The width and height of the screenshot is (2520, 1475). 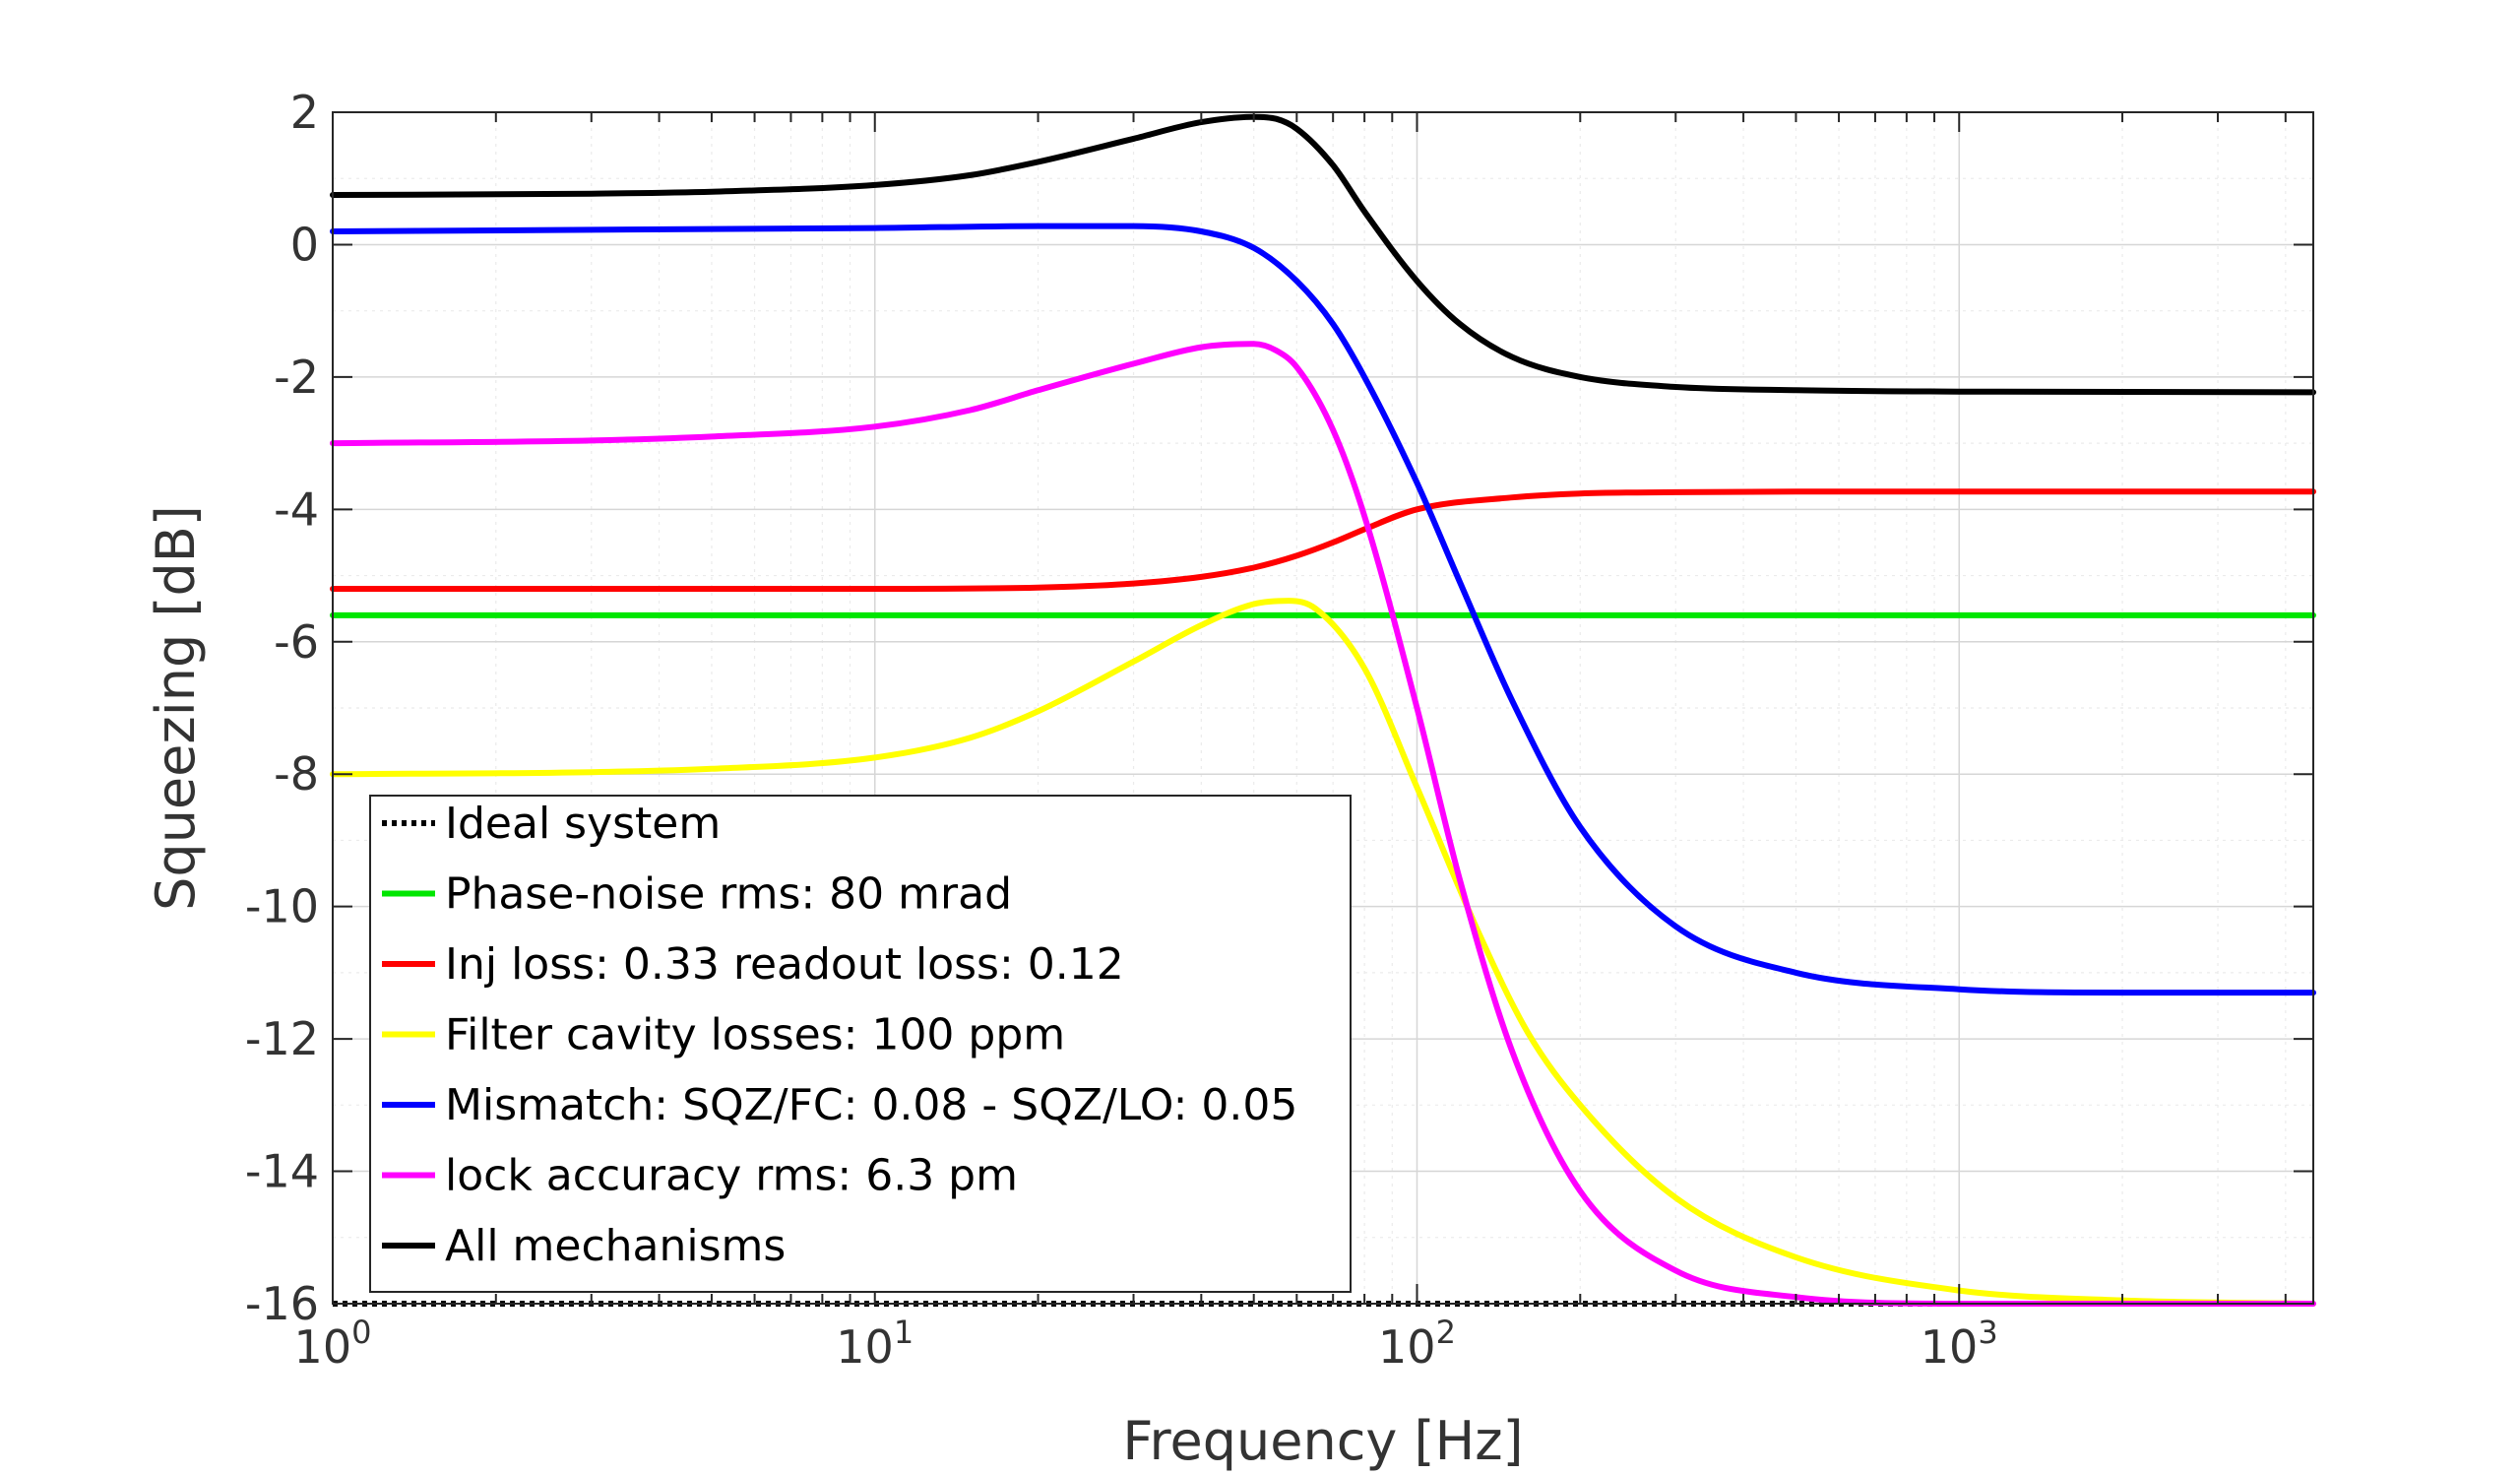 What do you see at coordinates (1146, 1344) in the screenshot?
I see `x-tick-labels: 10⁰ 10¹ 10² 10³` at bounding box center [1146, 1344].